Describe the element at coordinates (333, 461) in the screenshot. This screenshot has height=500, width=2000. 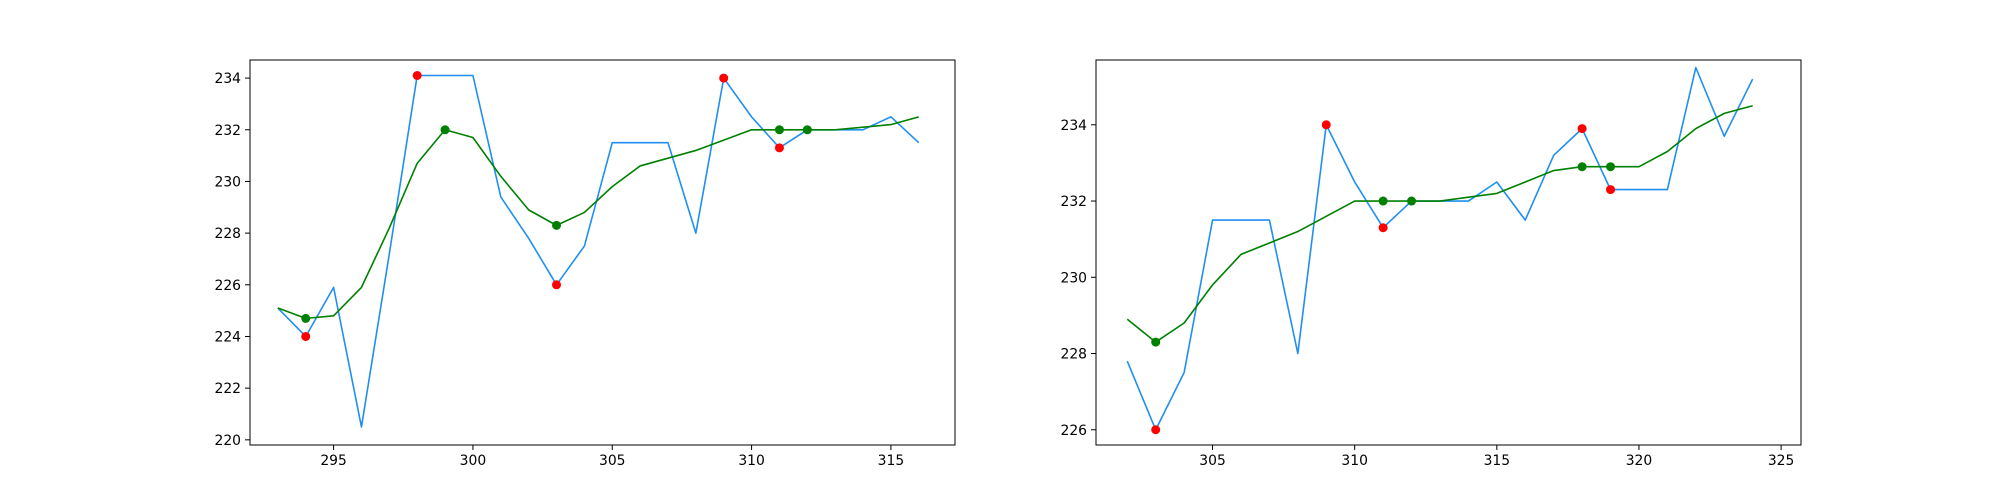
I see `x-tick-label: 295` at that location.